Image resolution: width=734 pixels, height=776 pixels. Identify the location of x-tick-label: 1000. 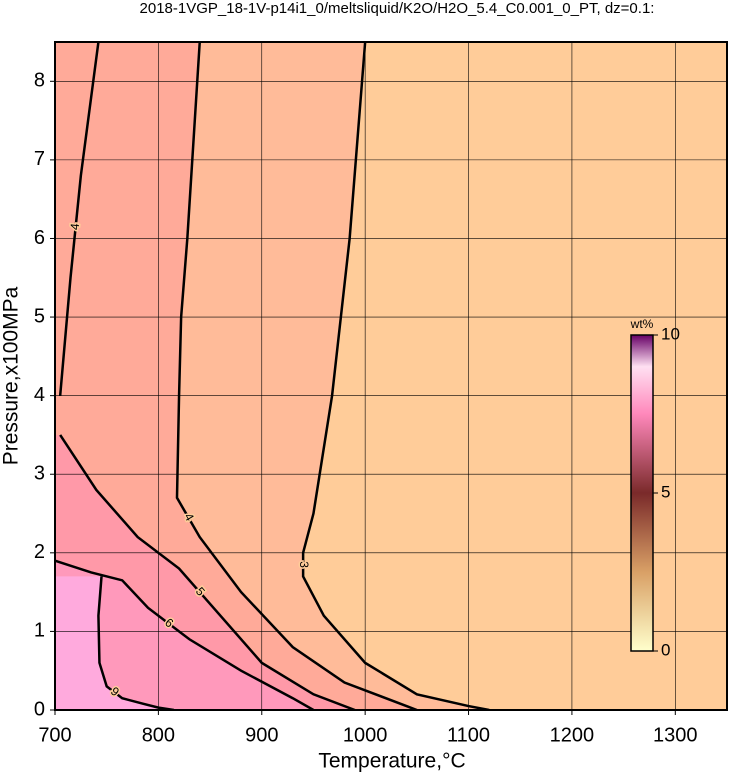
(365, 735).